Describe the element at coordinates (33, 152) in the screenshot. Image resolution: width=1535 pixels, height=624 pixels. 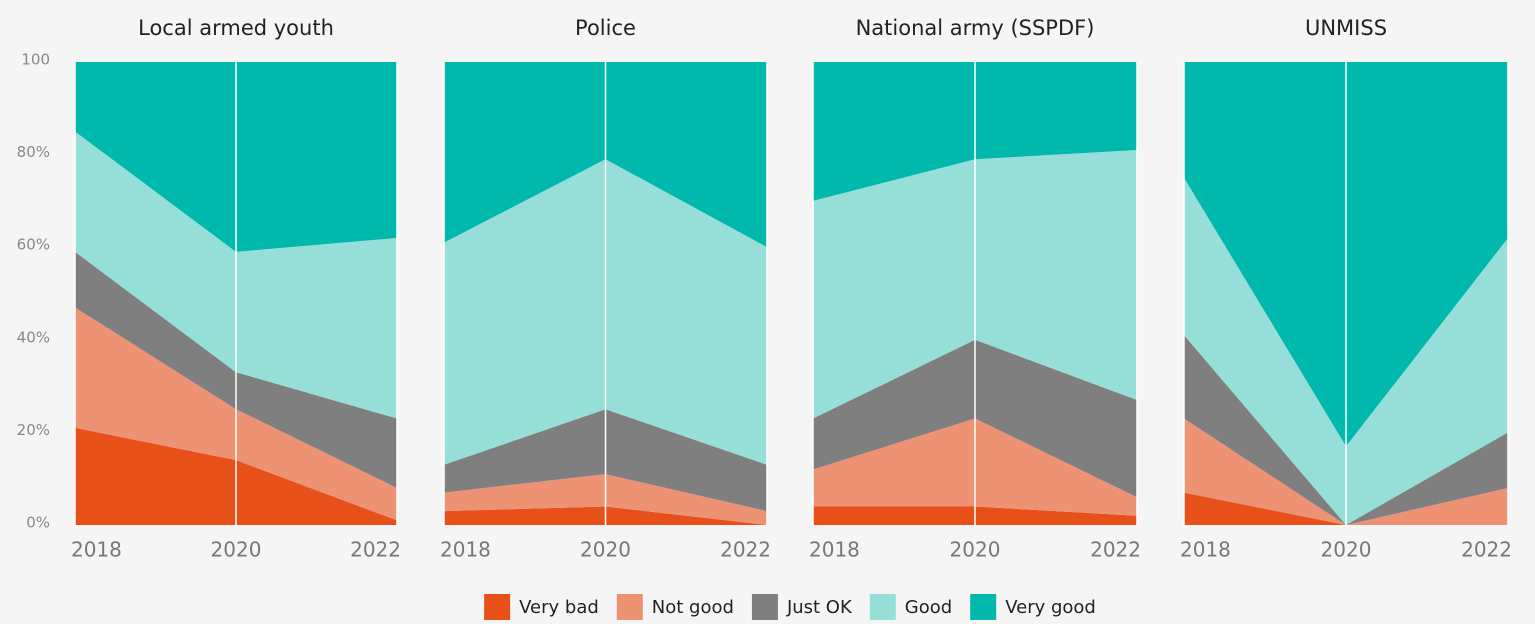
I see `y-tick-label: 80%` at that location.